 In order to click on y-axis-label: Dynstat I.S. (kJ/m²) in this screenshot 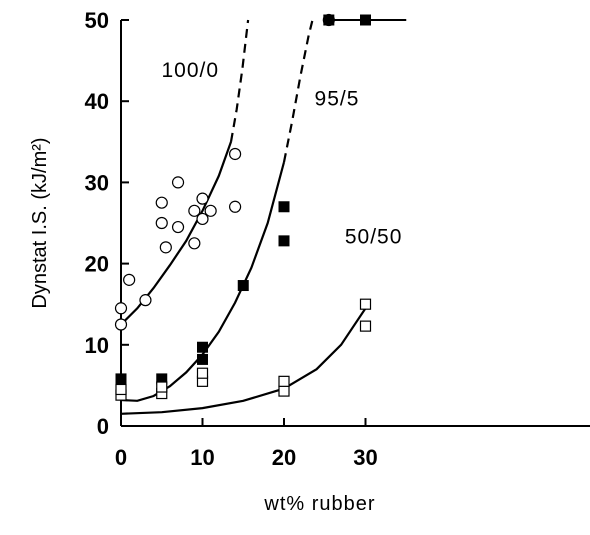, I will do `click(40, 222)`.